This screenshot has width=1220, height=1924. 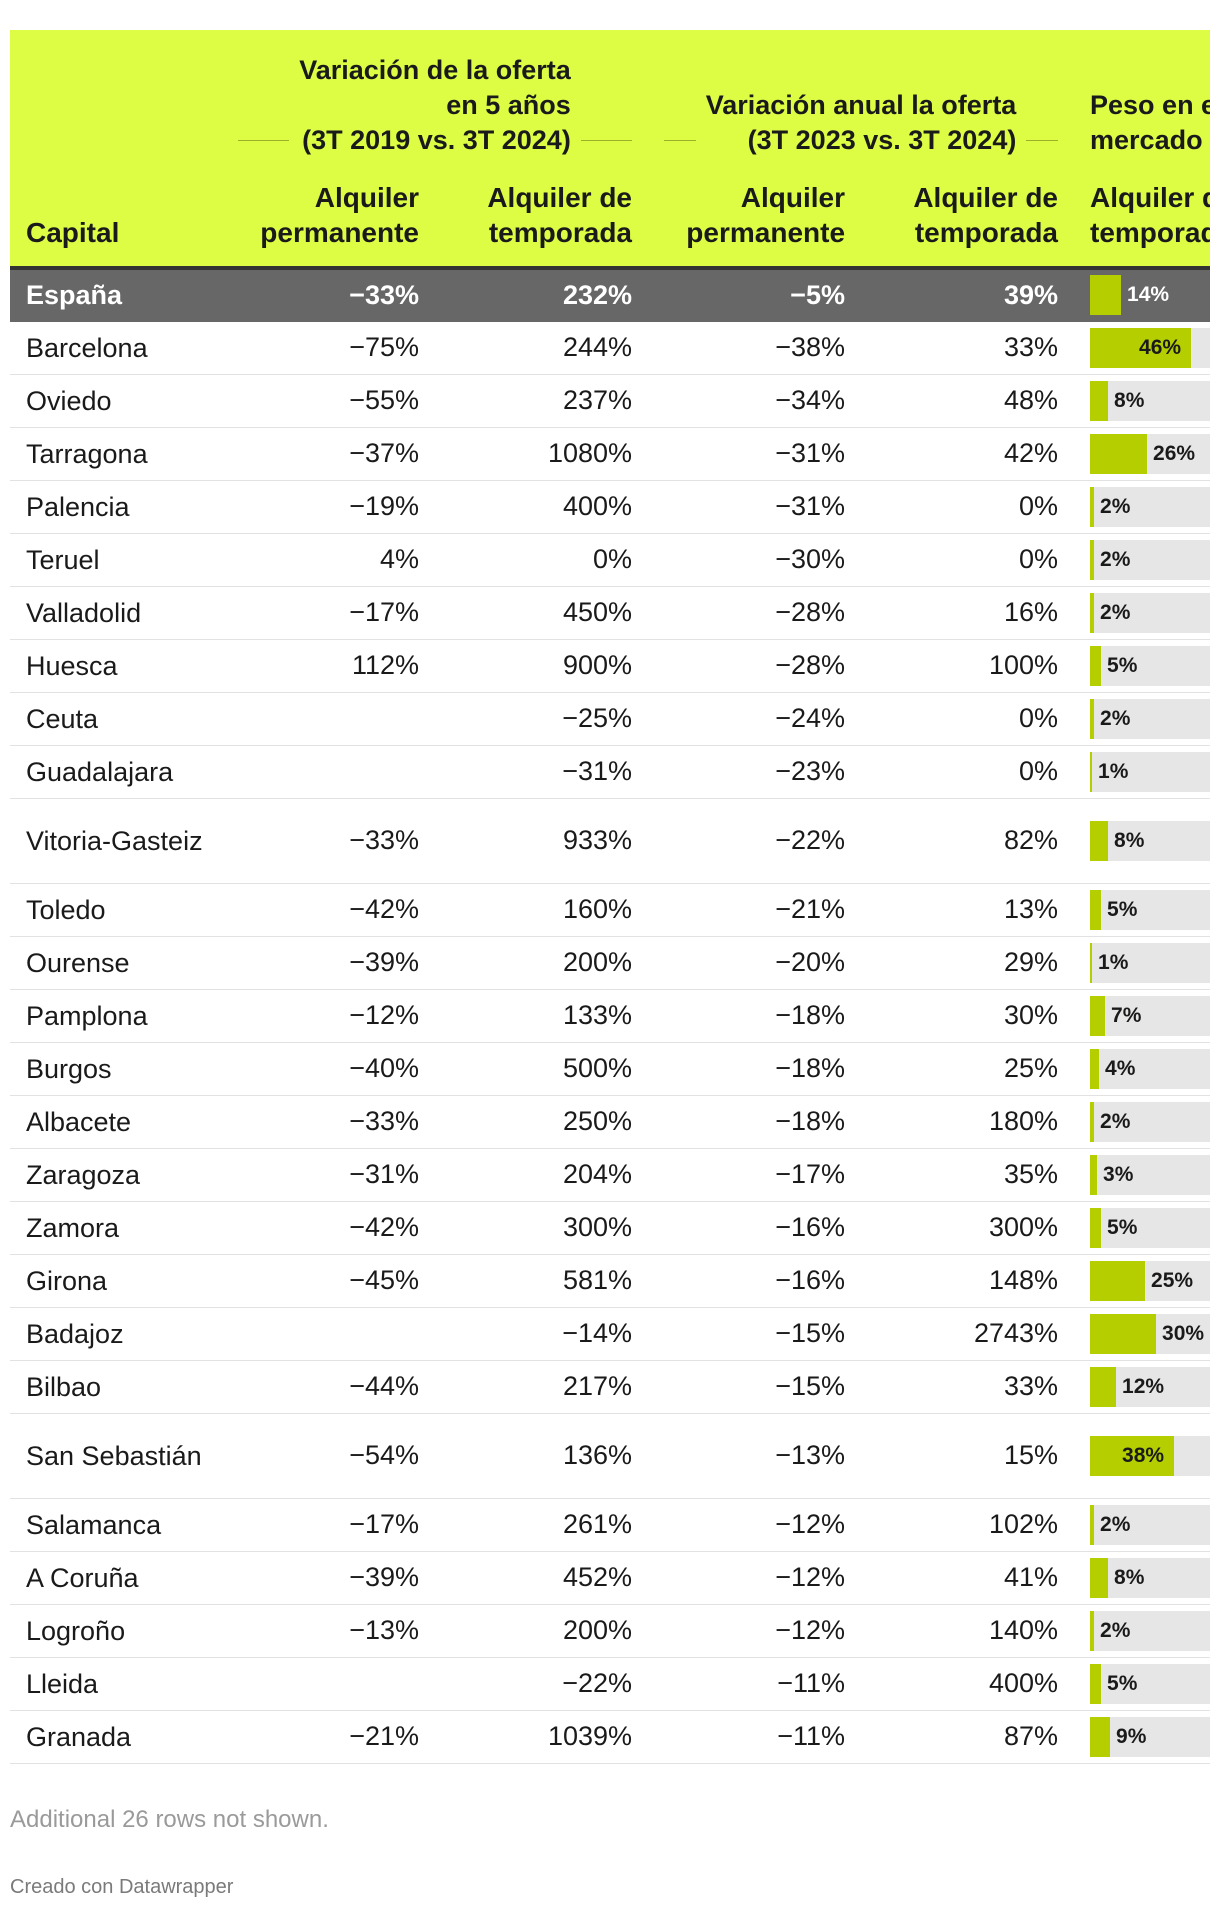 I want to click on cell-perm-5y: −33%, so click(x=328, y=1122).